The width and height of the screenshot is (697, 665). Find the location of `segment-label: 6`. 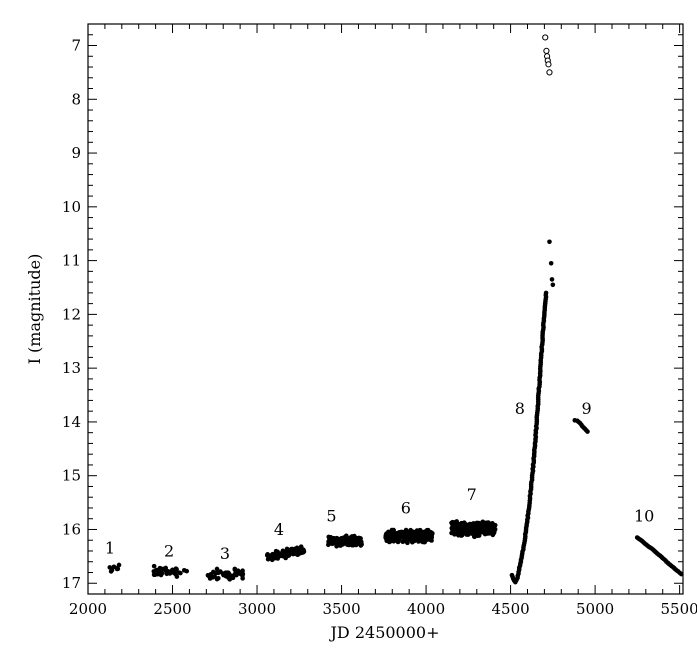

segment-label: 6 is located at coordinates (406, 507).